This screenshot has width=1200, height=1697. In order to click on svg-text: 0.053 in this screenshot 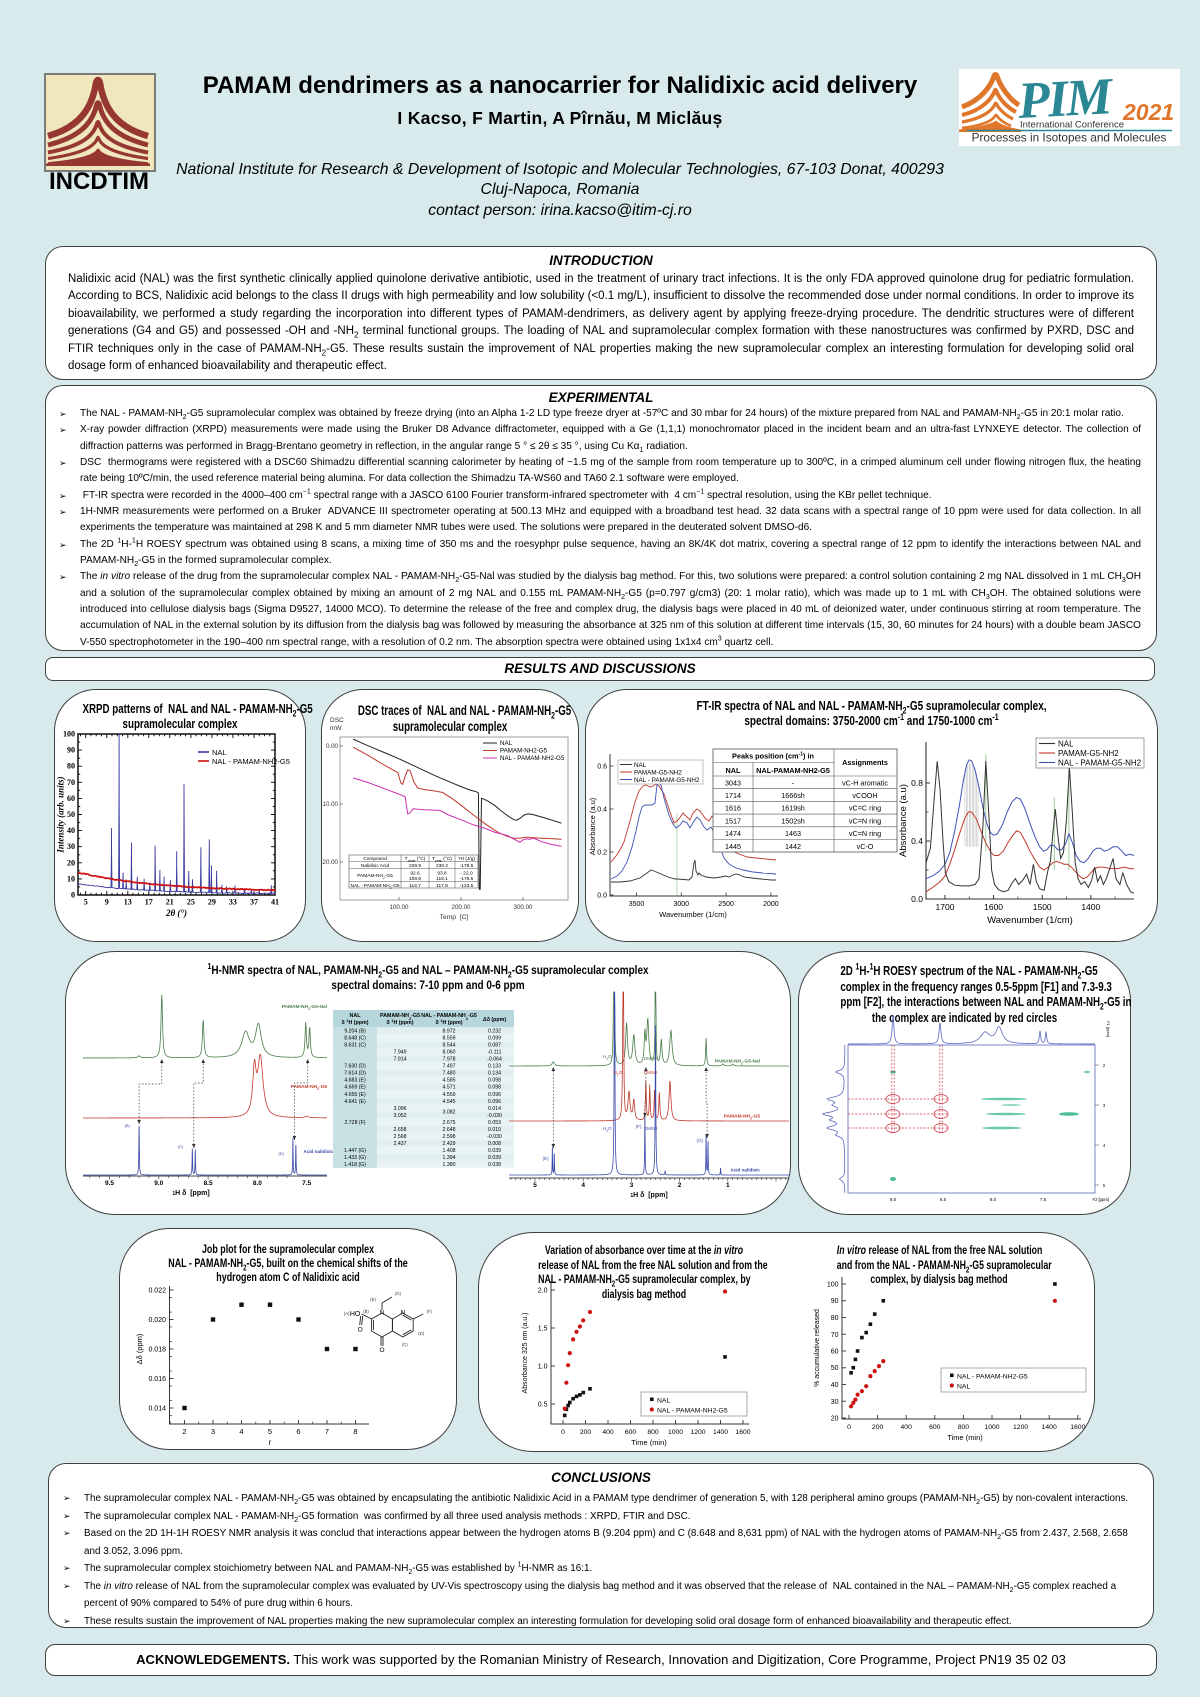, I will do `click(494, 1123)`.